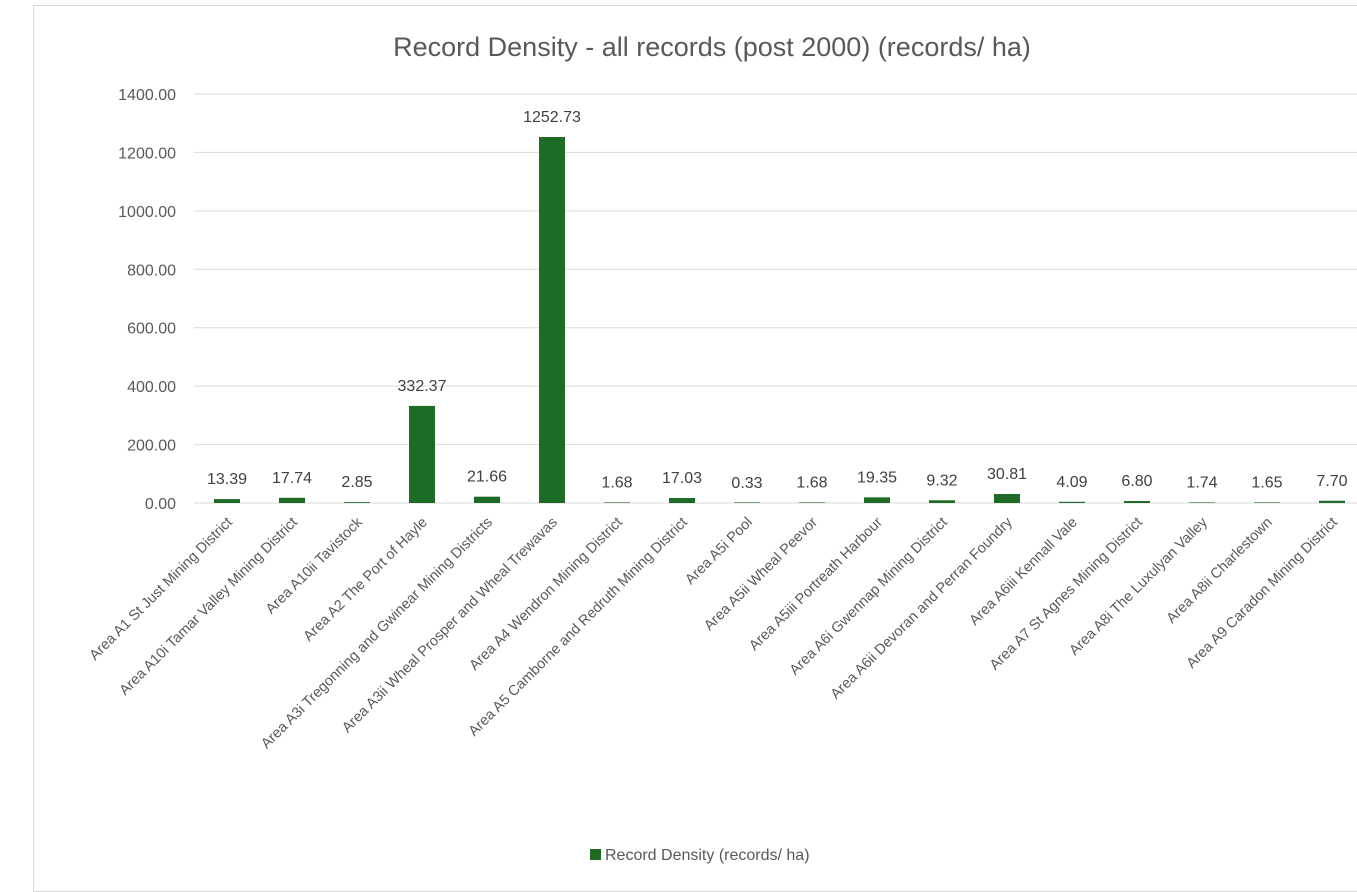 The width and height of the screenshot is (1357, 892). What do you see at coordinates (366, 580) in the screenshot?
I see `category-label: Area A2 The Port of Hayle` at bounding box center [366, 580].